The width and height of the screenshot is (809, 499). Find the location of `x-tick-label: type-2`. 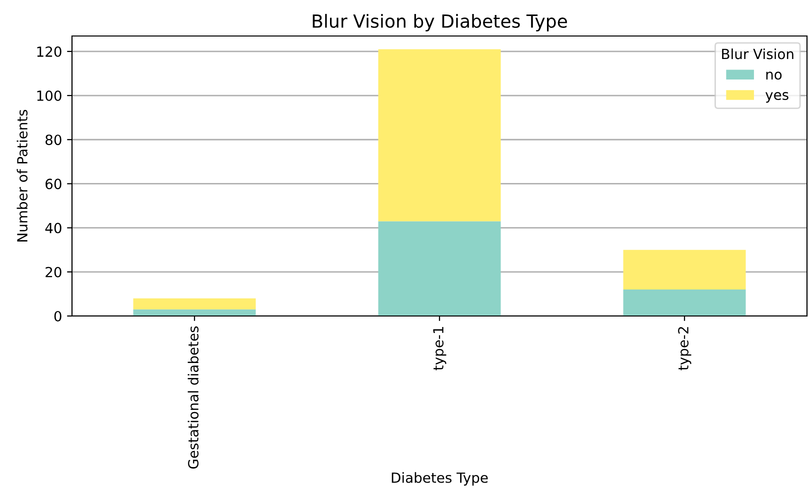

x-tick-label: type-2 is located at coordinates (685, 348).